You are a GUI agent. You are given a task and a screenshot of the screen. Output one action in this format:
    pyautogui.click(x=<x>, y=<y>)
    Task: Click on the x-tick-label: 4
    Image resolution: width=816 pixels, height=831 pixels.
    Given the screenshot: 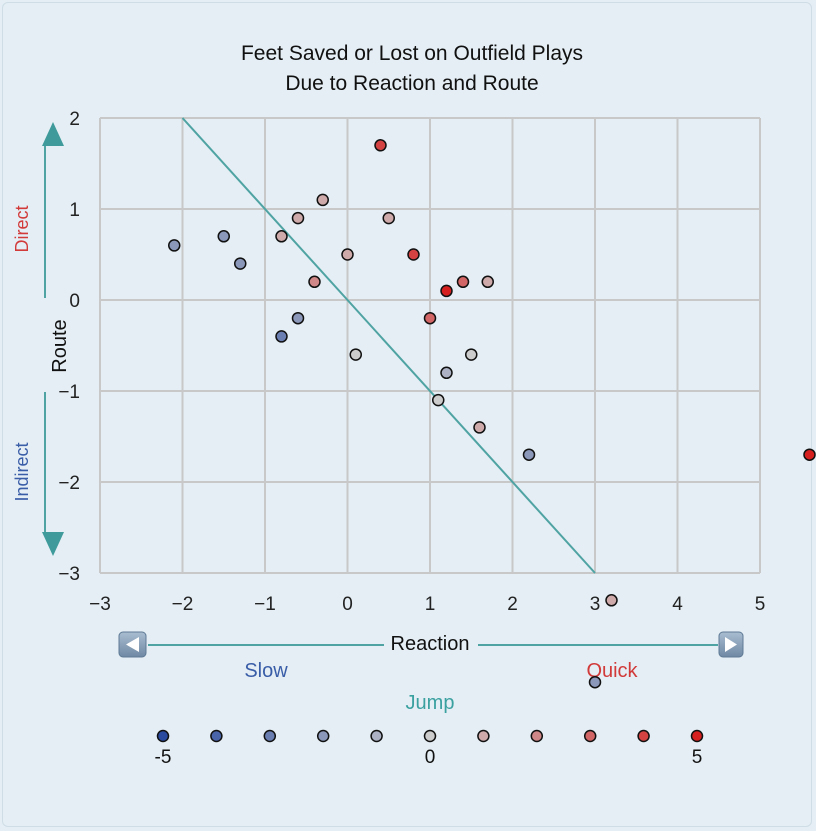 What is the action you would take?
    pyautogui.click(x=677, y=604)
    